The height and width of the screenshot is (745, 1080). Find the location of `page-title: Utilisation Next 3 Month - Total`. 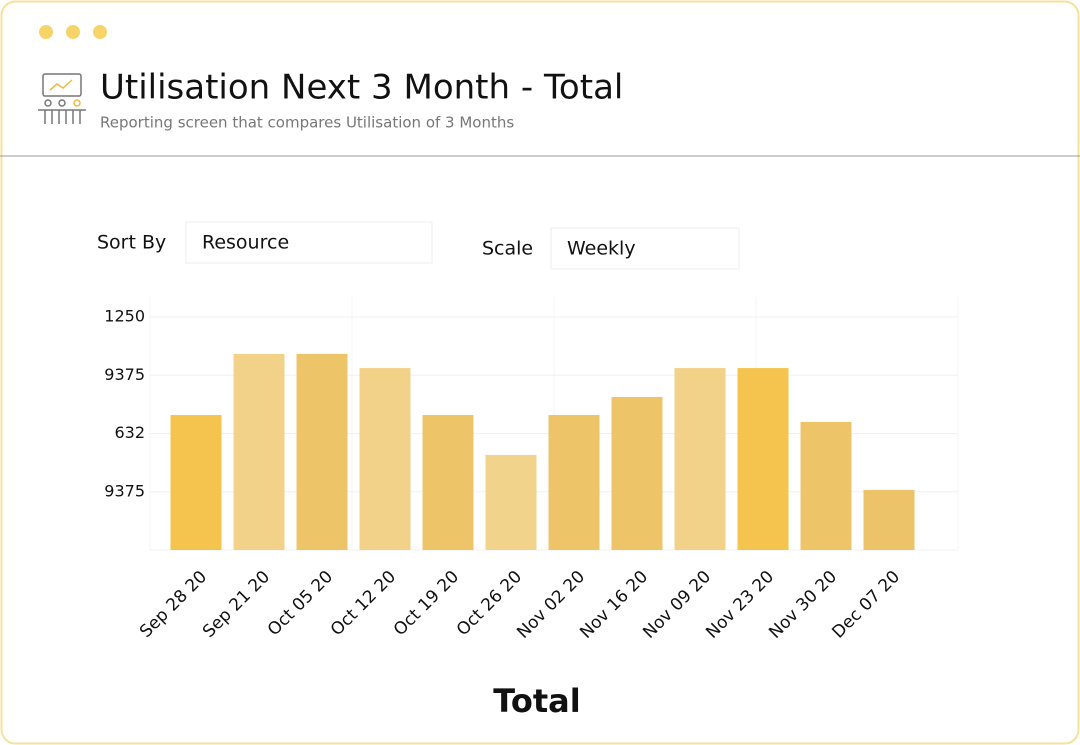

page-title: Utilisation Next 3 Month - Total is located at coordinates (361, 88).